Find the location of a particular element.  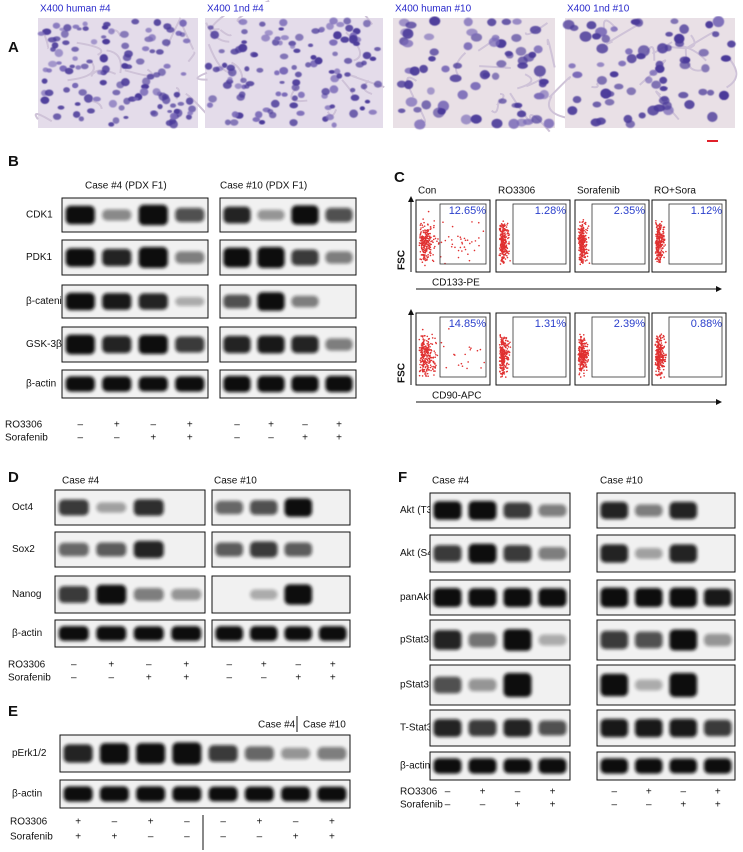

treatment-sign: + is located at coordinates (78, 837).